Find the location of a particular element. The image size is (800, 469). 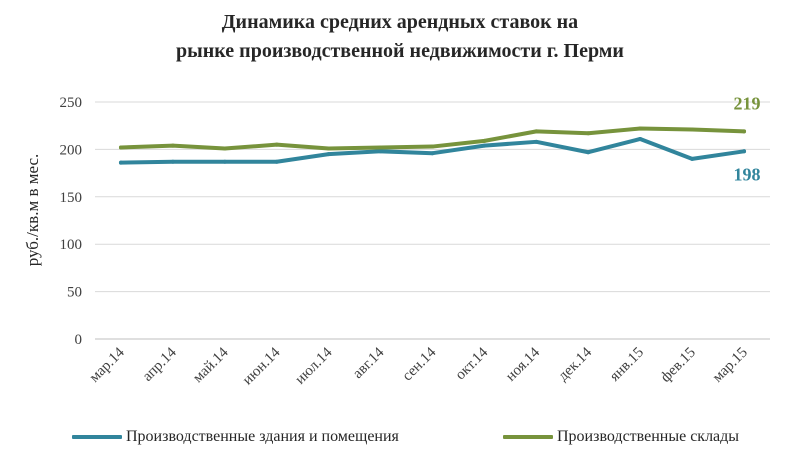

end-label-buildings: 198 is located at coordinates (747, 174).